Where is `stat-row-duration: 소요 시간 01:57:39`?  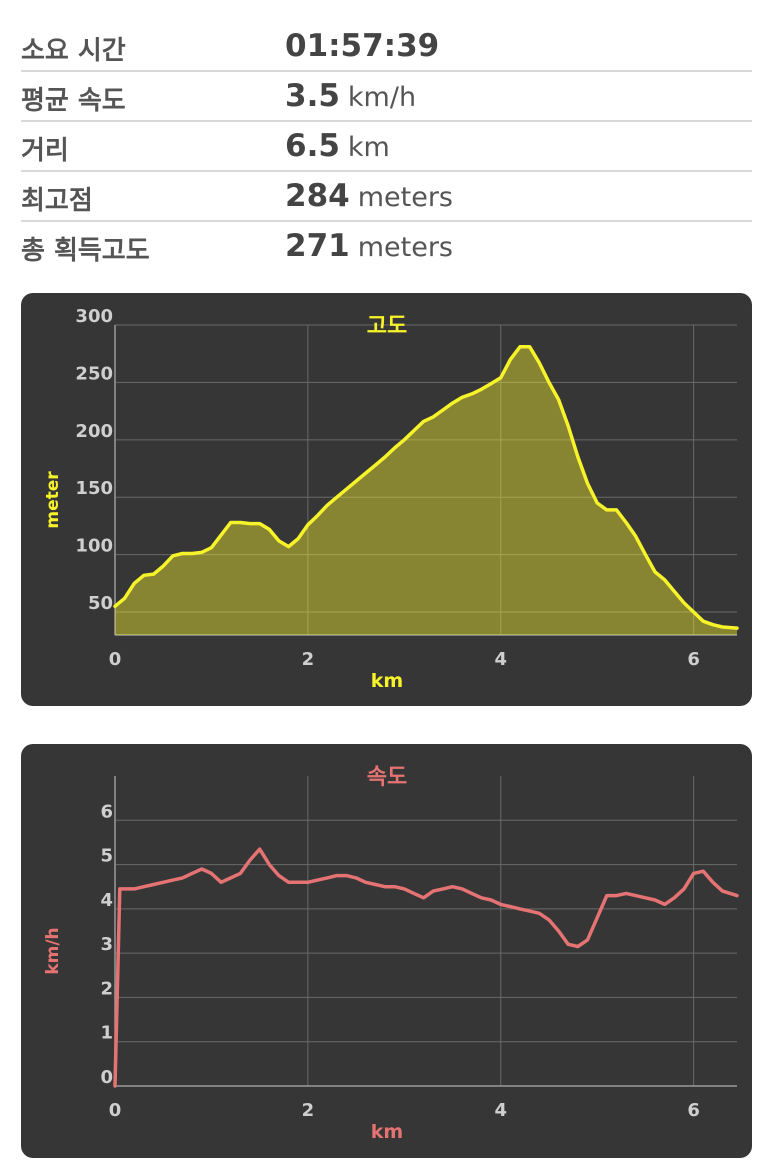
stat-row-duration: 소요 시간 01:57:39 is located at coordinates (386, 47).